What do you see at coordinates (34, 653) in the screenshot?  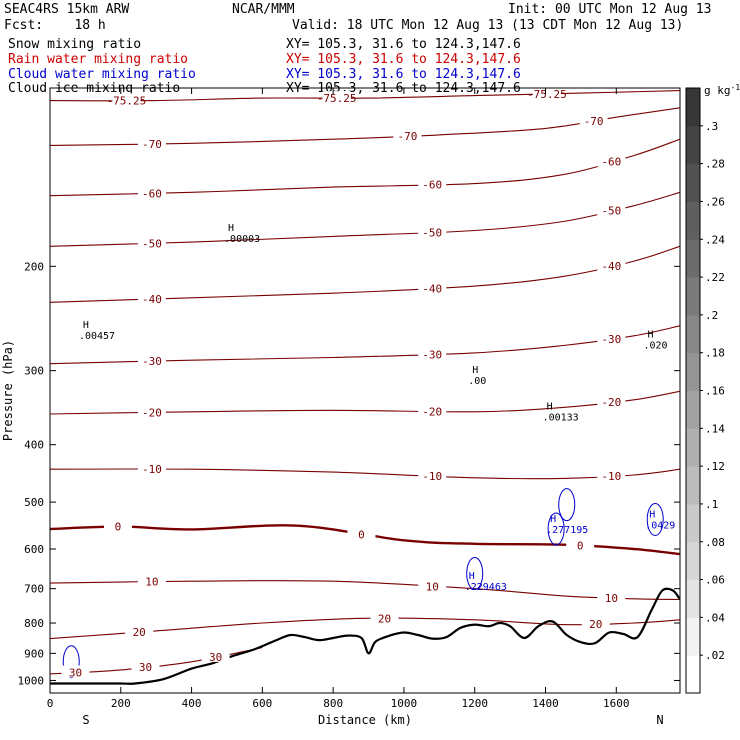 I see `y-tick-label: 900` at bounding box center [34, 653].